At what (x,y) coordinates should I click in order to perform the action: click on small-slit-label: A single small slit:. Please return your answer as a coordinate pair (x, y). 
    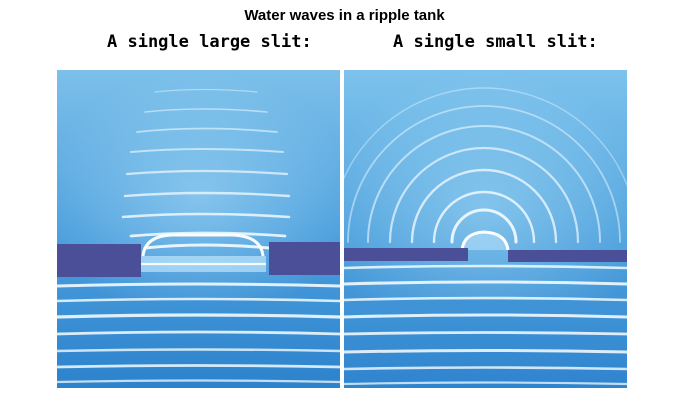
    Looking at the image, I should click on (495, 42).